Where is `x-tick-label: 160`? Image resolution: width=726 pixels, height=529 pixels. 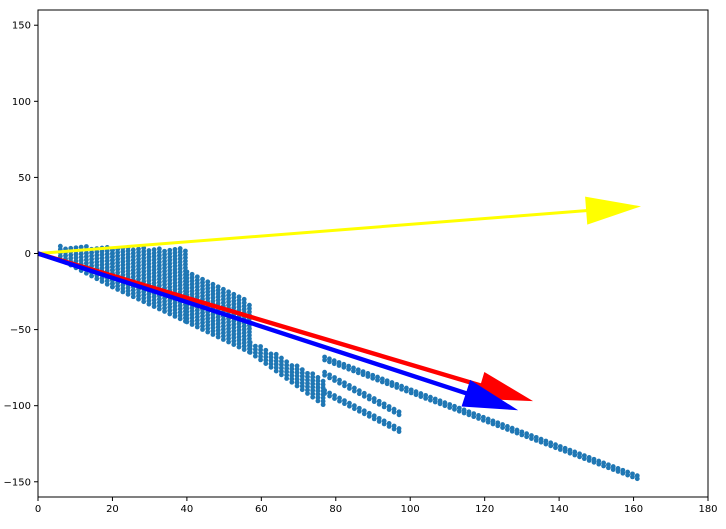
x-tick-label: 160 is located at coordinates (633, 509).